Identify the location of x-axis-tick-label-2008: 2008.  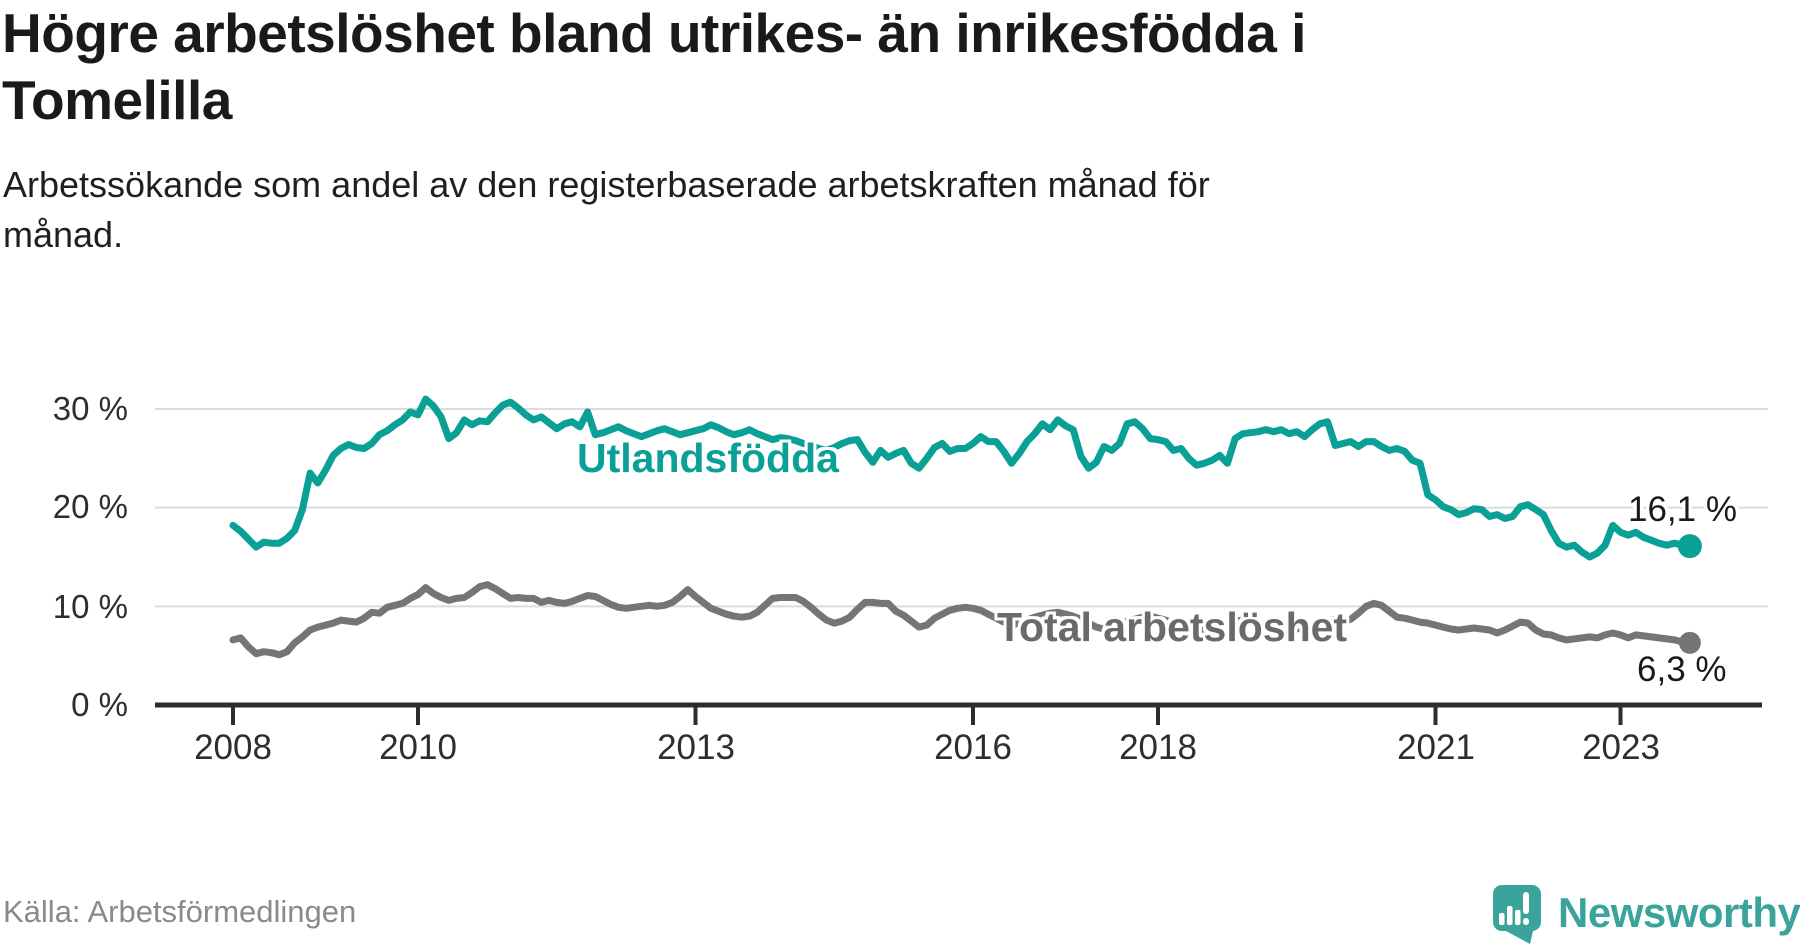
(233, 747).